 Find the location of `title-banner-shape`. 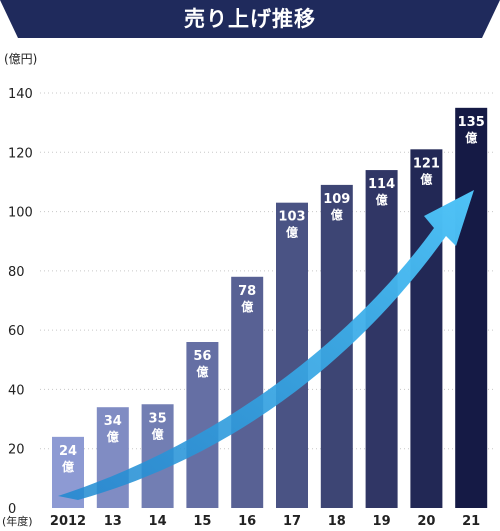

title-banner-shape is located at coordinates (250, 19).